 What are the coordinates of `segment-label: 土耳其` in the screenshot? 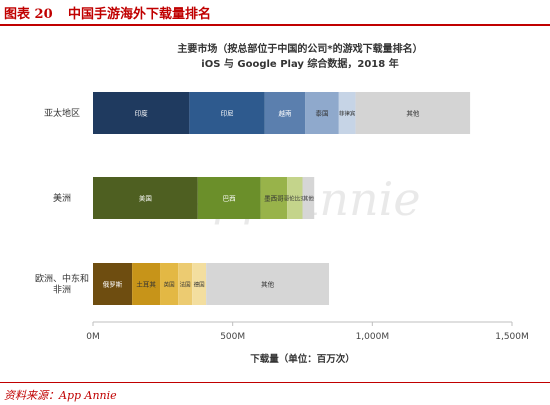 It's located at (146, 284).